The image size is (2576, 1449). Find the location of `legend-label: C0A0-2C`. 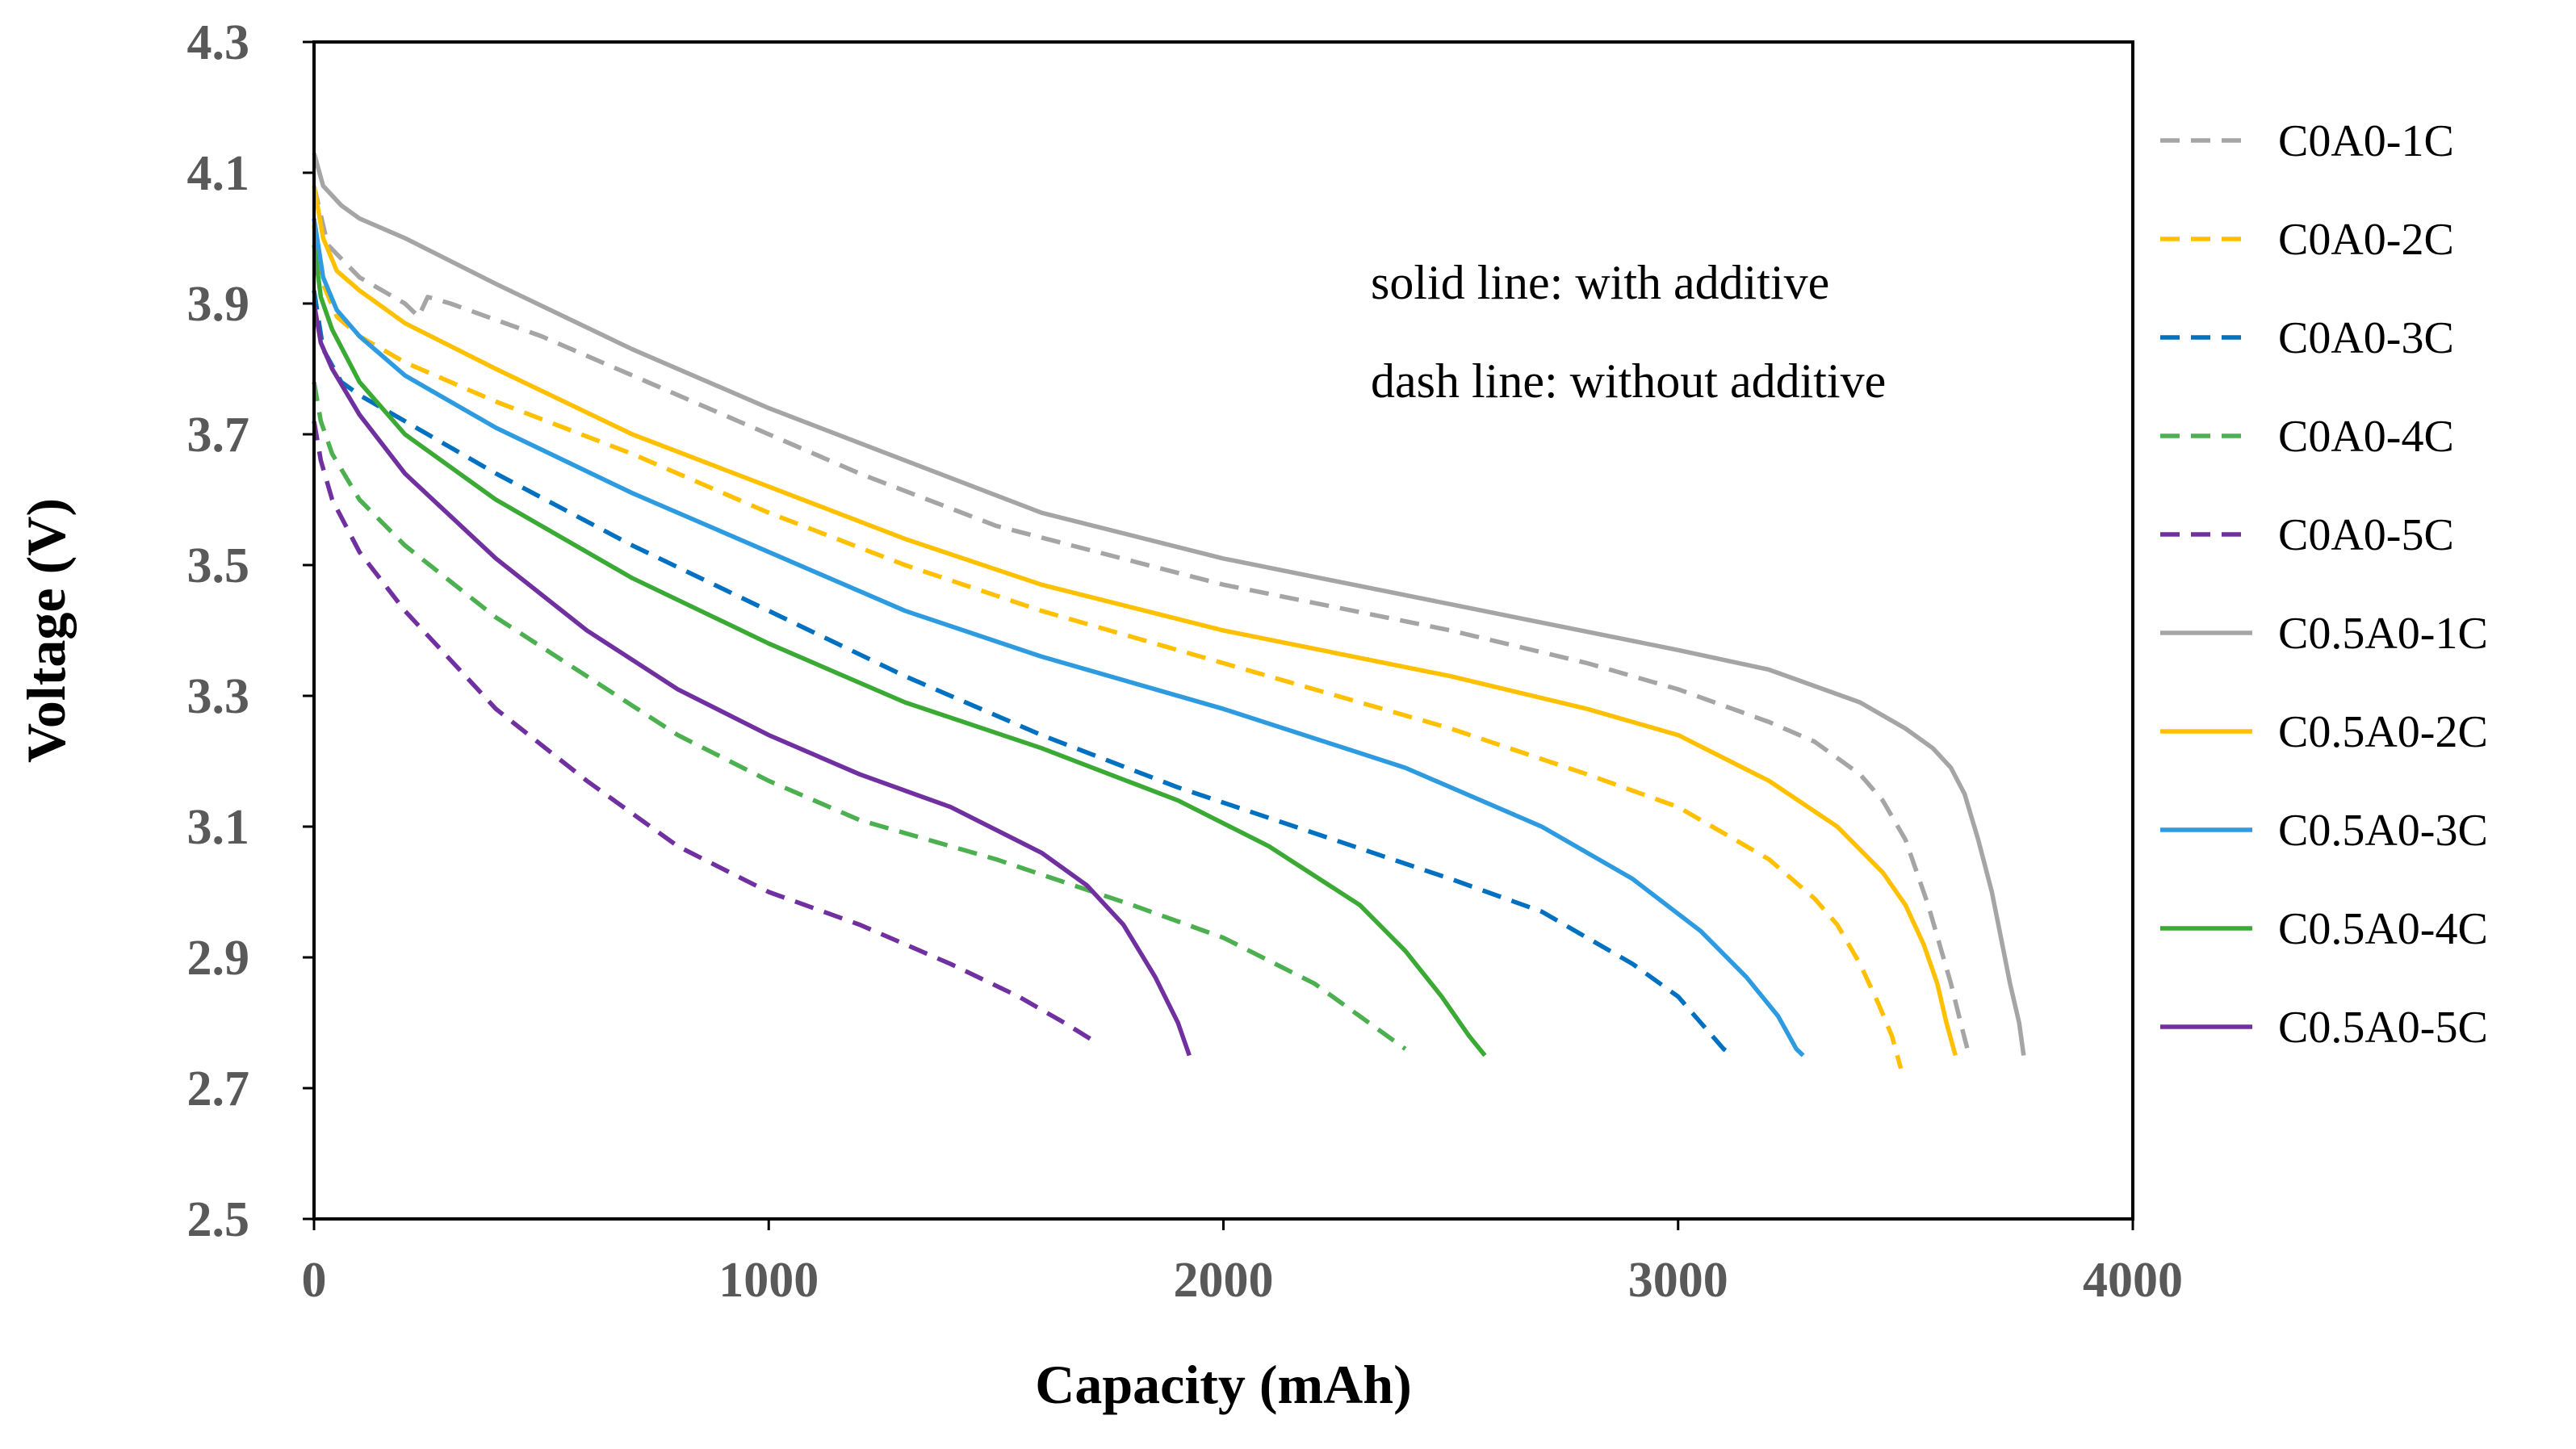

legend-label: C0A0-2C is located at coordinates (2366, 240).